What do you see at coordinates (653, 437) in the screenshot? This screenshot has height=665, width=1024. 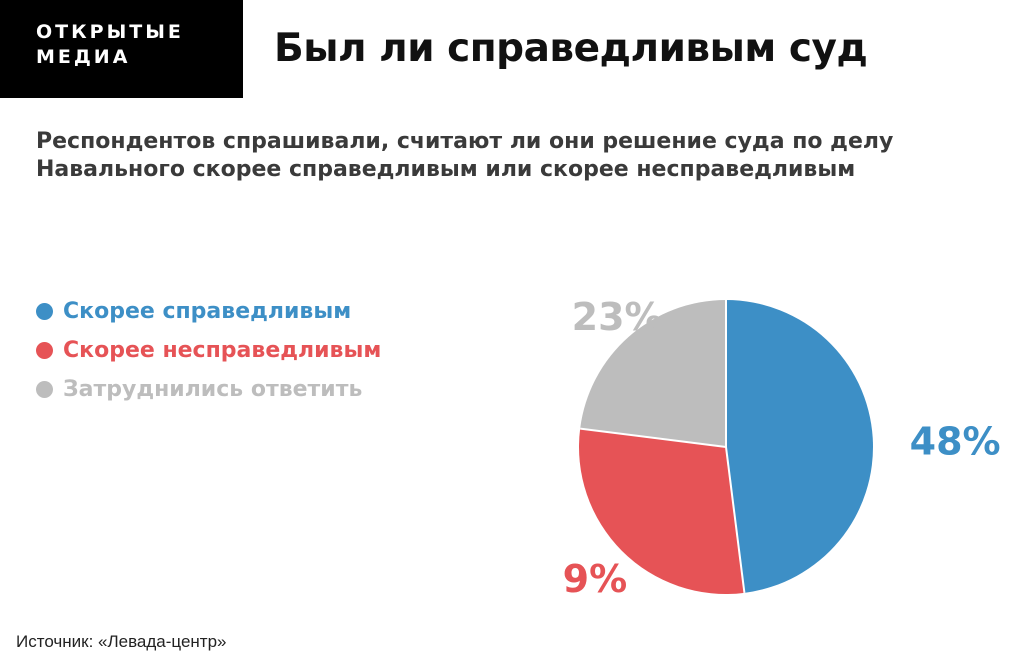 I see `pie-separator-undecided` at bounding box center [653, 437].